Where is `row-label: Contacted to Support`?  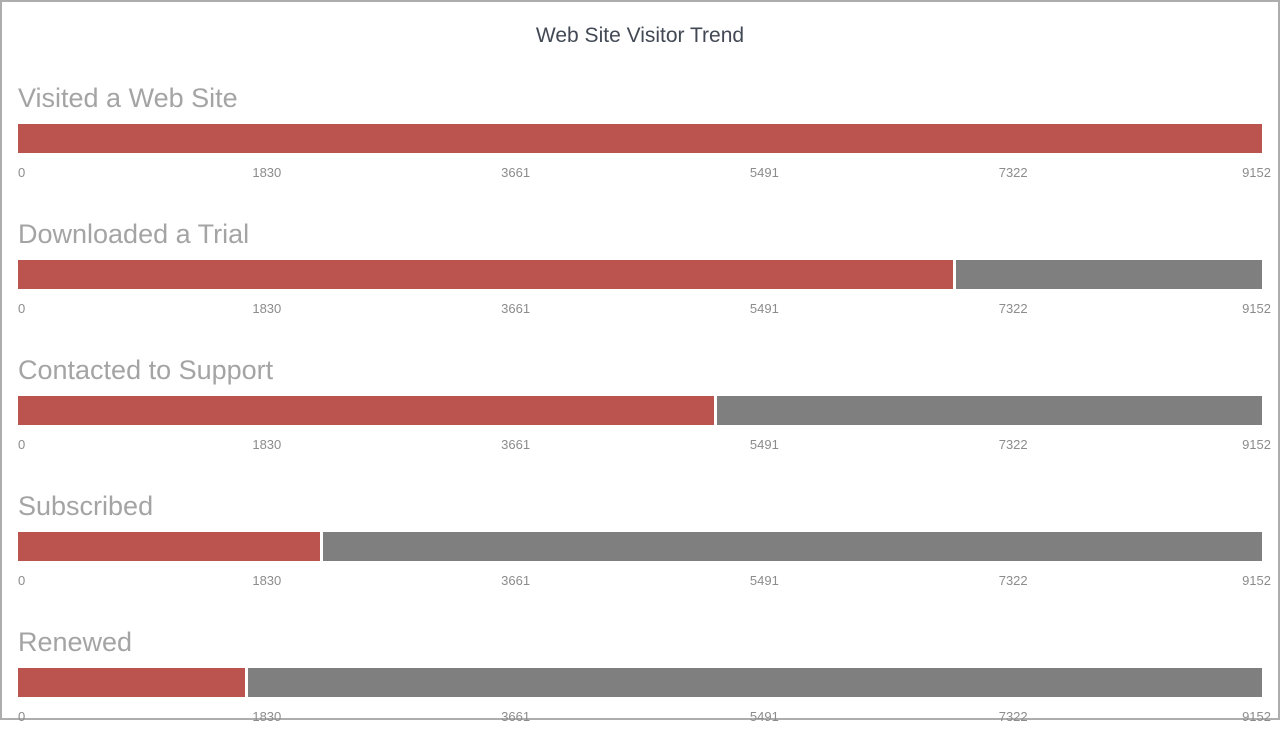
row-label: Contacted to Support is located at coordinates (146, 370).